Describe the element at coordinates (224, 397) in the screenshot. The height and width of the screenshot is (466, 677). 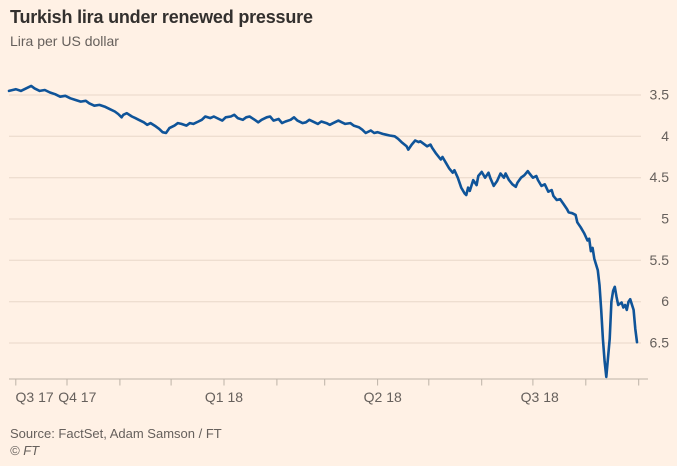
I see `x-axis-quarter-label: Q1 18` at that location.